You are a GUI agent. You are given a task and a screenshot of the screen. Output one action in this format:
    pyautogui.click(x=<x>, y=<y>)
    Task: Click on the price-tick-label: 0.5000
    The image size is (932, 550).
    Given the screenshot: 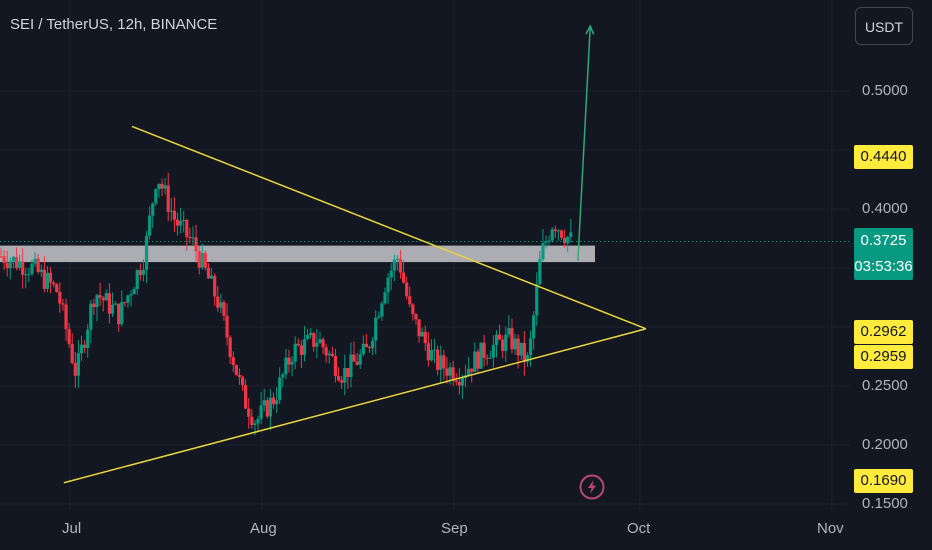 What is the action you would take?
    pyautogui.click(x=885, y=90)
    